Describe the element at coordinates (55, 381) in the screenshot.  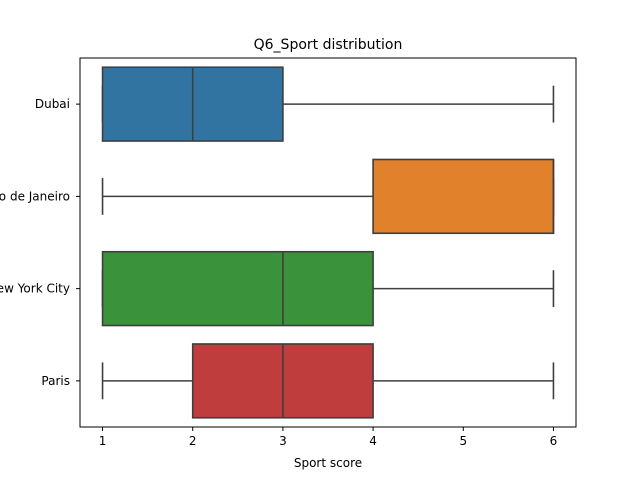
I see `y-tick-label: Paris` at that location.